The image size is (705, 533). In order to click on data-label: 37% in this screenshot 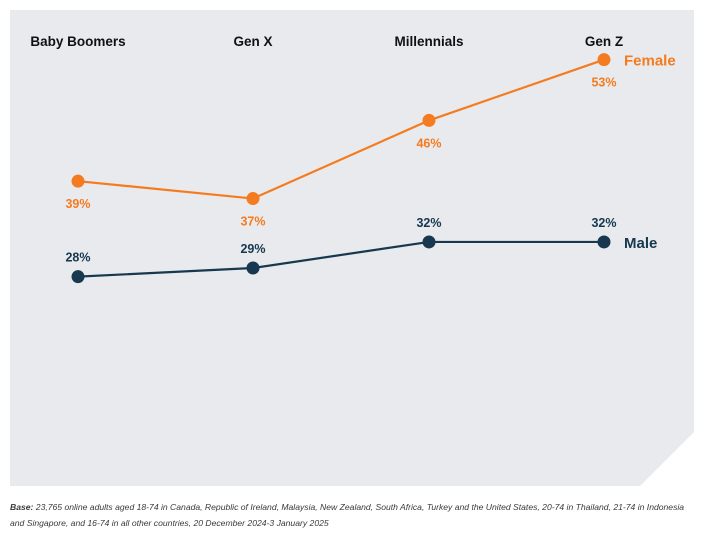, I will do `click(252, 222)`.